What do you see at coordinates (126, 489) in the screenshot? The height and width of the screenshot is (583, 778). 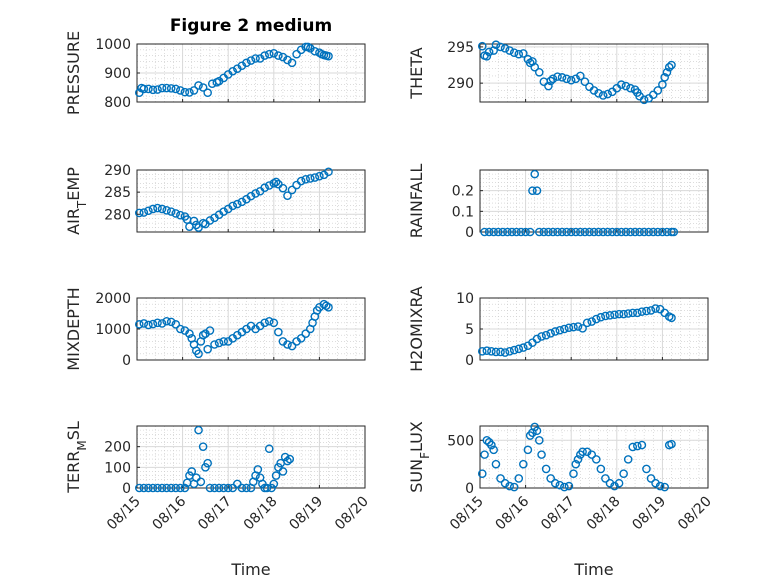 I see `y-tick-label: 0` at bounding box center [126, 489].